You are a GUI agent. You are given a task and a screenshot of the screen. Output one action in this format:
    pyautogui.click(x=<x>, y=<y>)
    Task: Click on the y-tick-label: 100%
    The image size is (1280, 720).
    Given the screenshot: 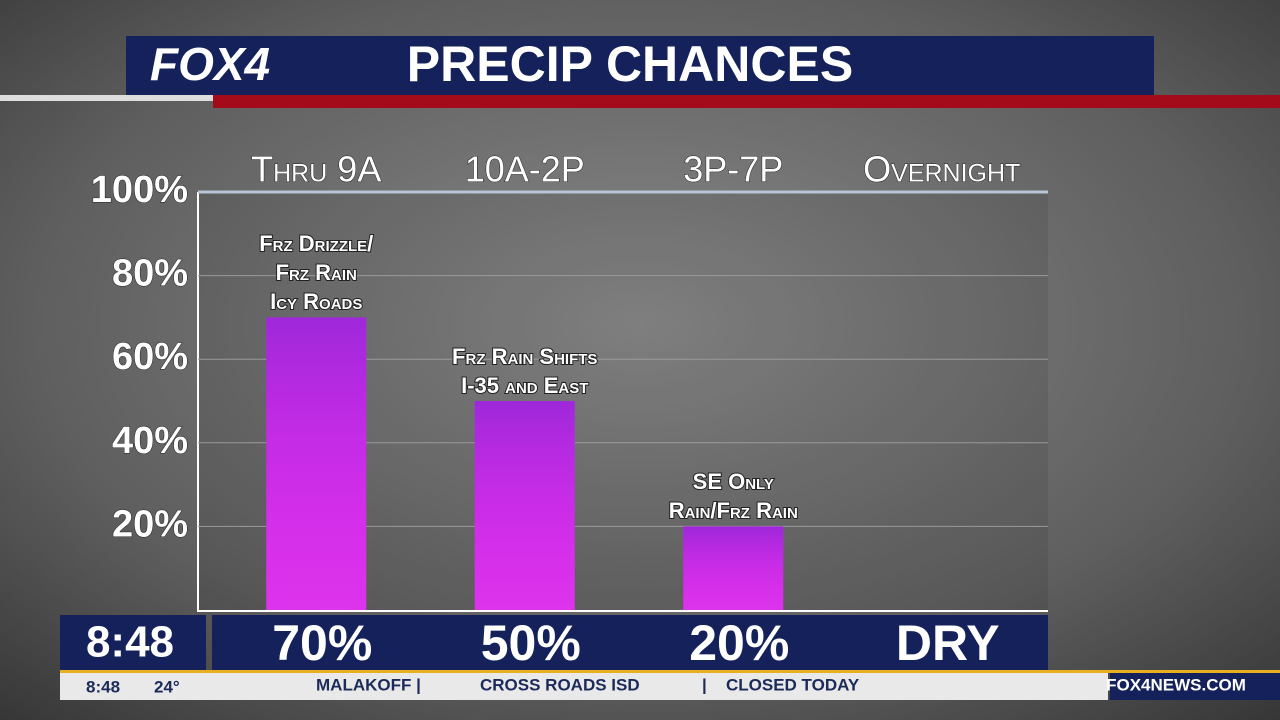 What is the action you would take?
    pyautogui.click(x=139, y=190)
    